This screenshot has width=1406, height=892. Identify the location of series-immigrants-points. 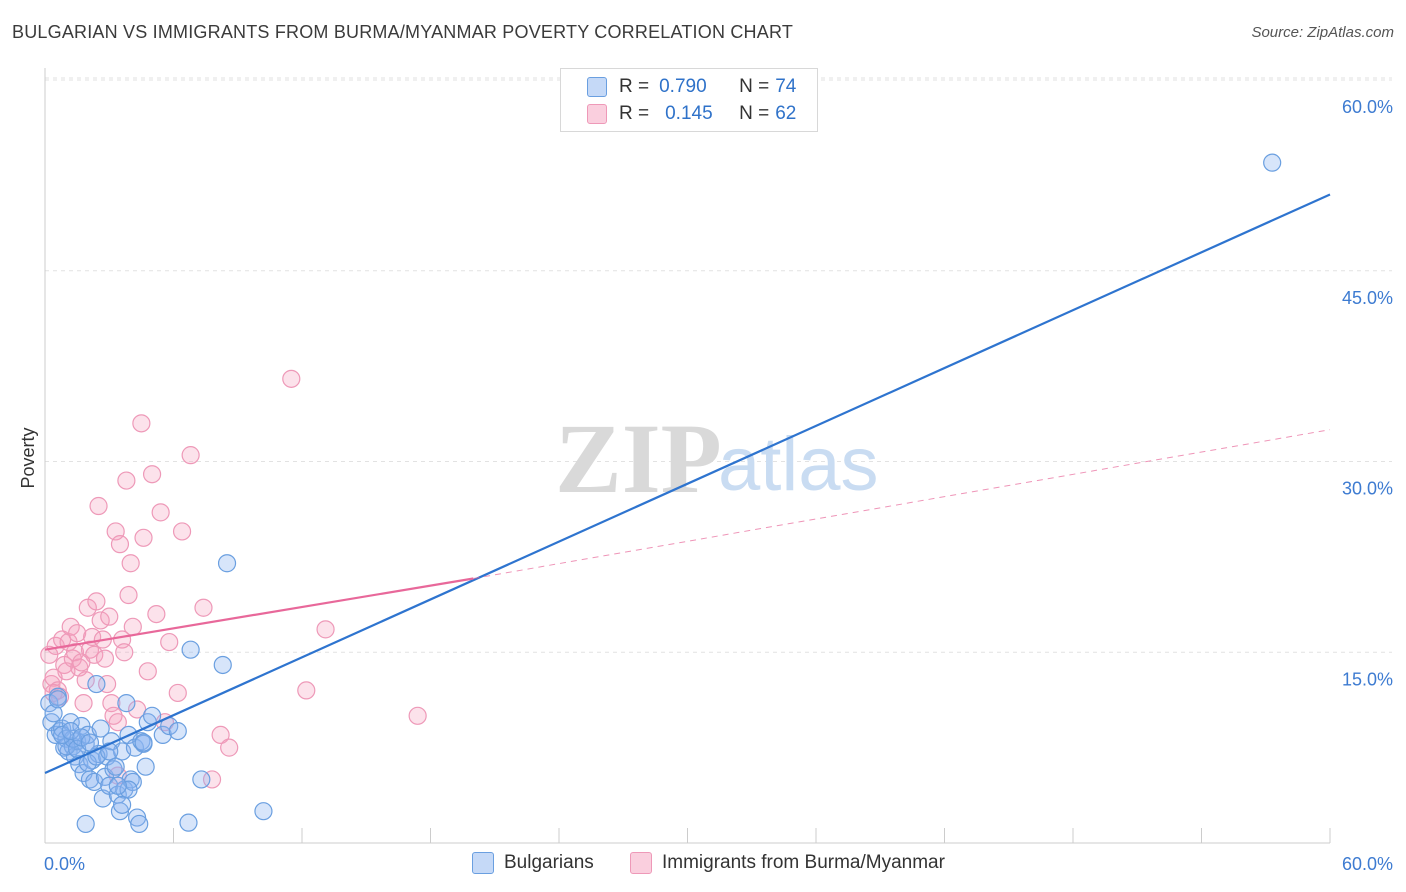
(233, 579).